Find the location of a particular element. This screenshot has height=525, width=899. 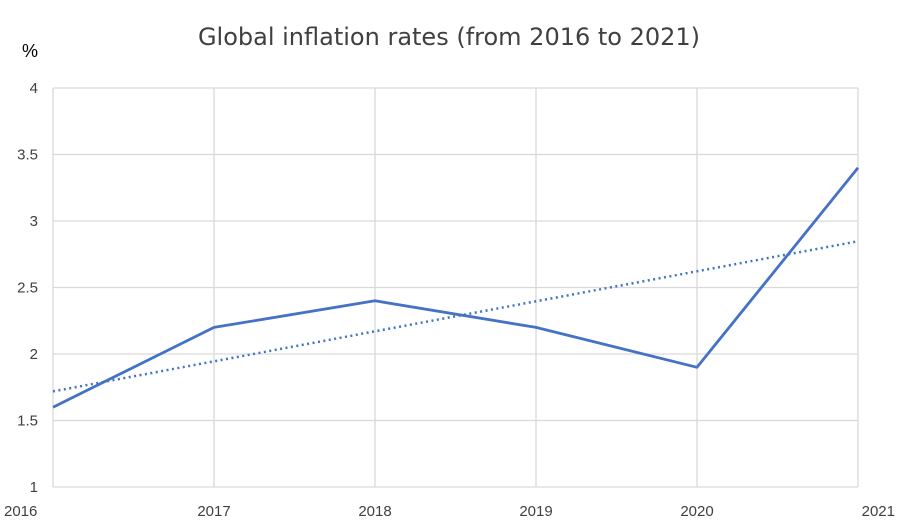

y-tick-label-4: 3 is located at coordinates (34, 221).